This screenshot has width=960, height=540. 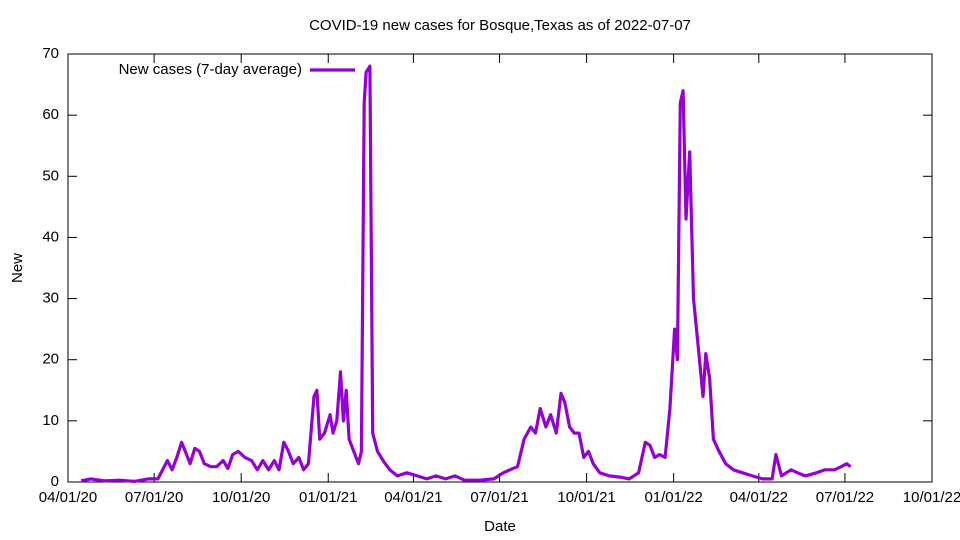 I want to click on y-tick-label: 20, so click(x=50, y=359).